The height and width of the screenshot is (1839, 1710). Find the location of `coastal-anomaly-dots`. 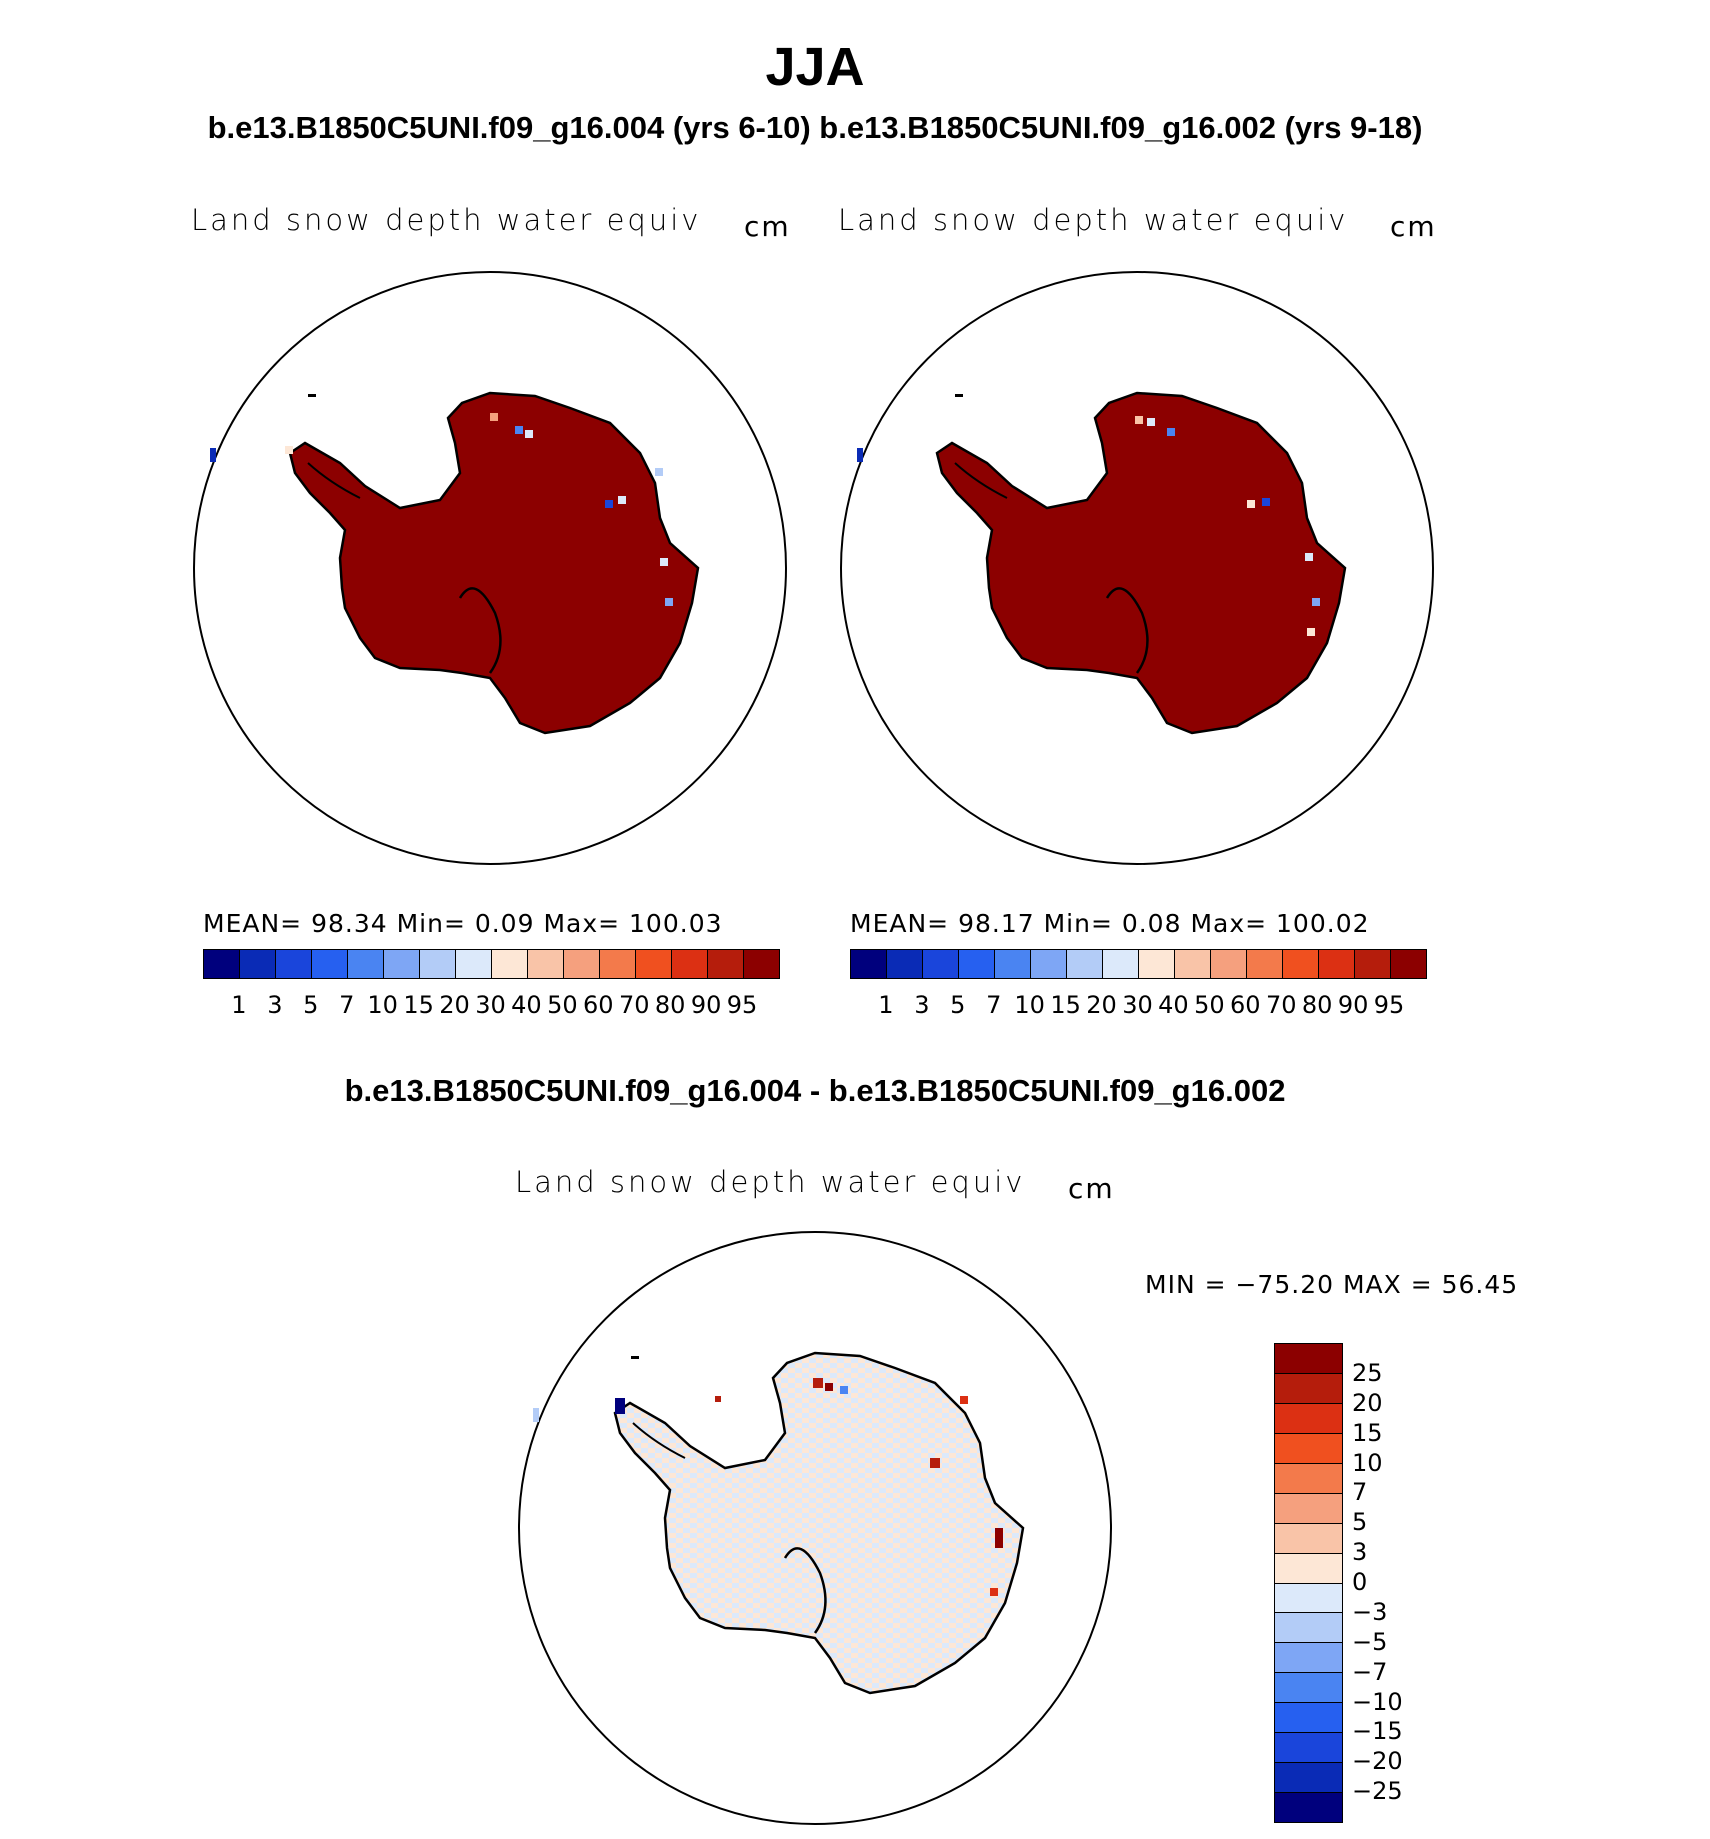

coastal-anomaly-dots is located at coordinates (859, 1487).